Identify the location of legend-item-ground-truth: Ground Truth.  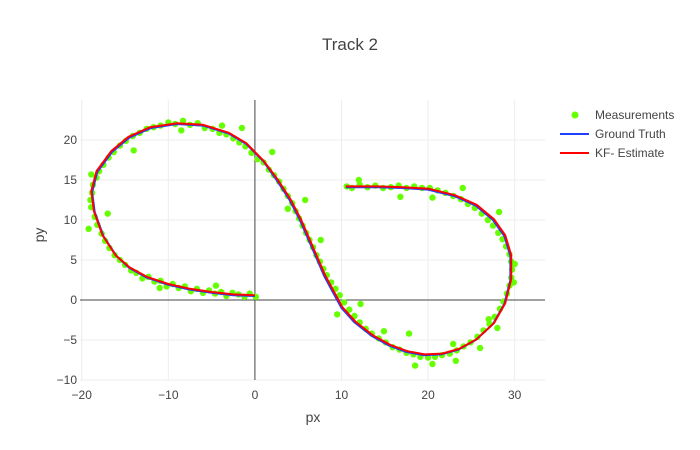
(613, 134).